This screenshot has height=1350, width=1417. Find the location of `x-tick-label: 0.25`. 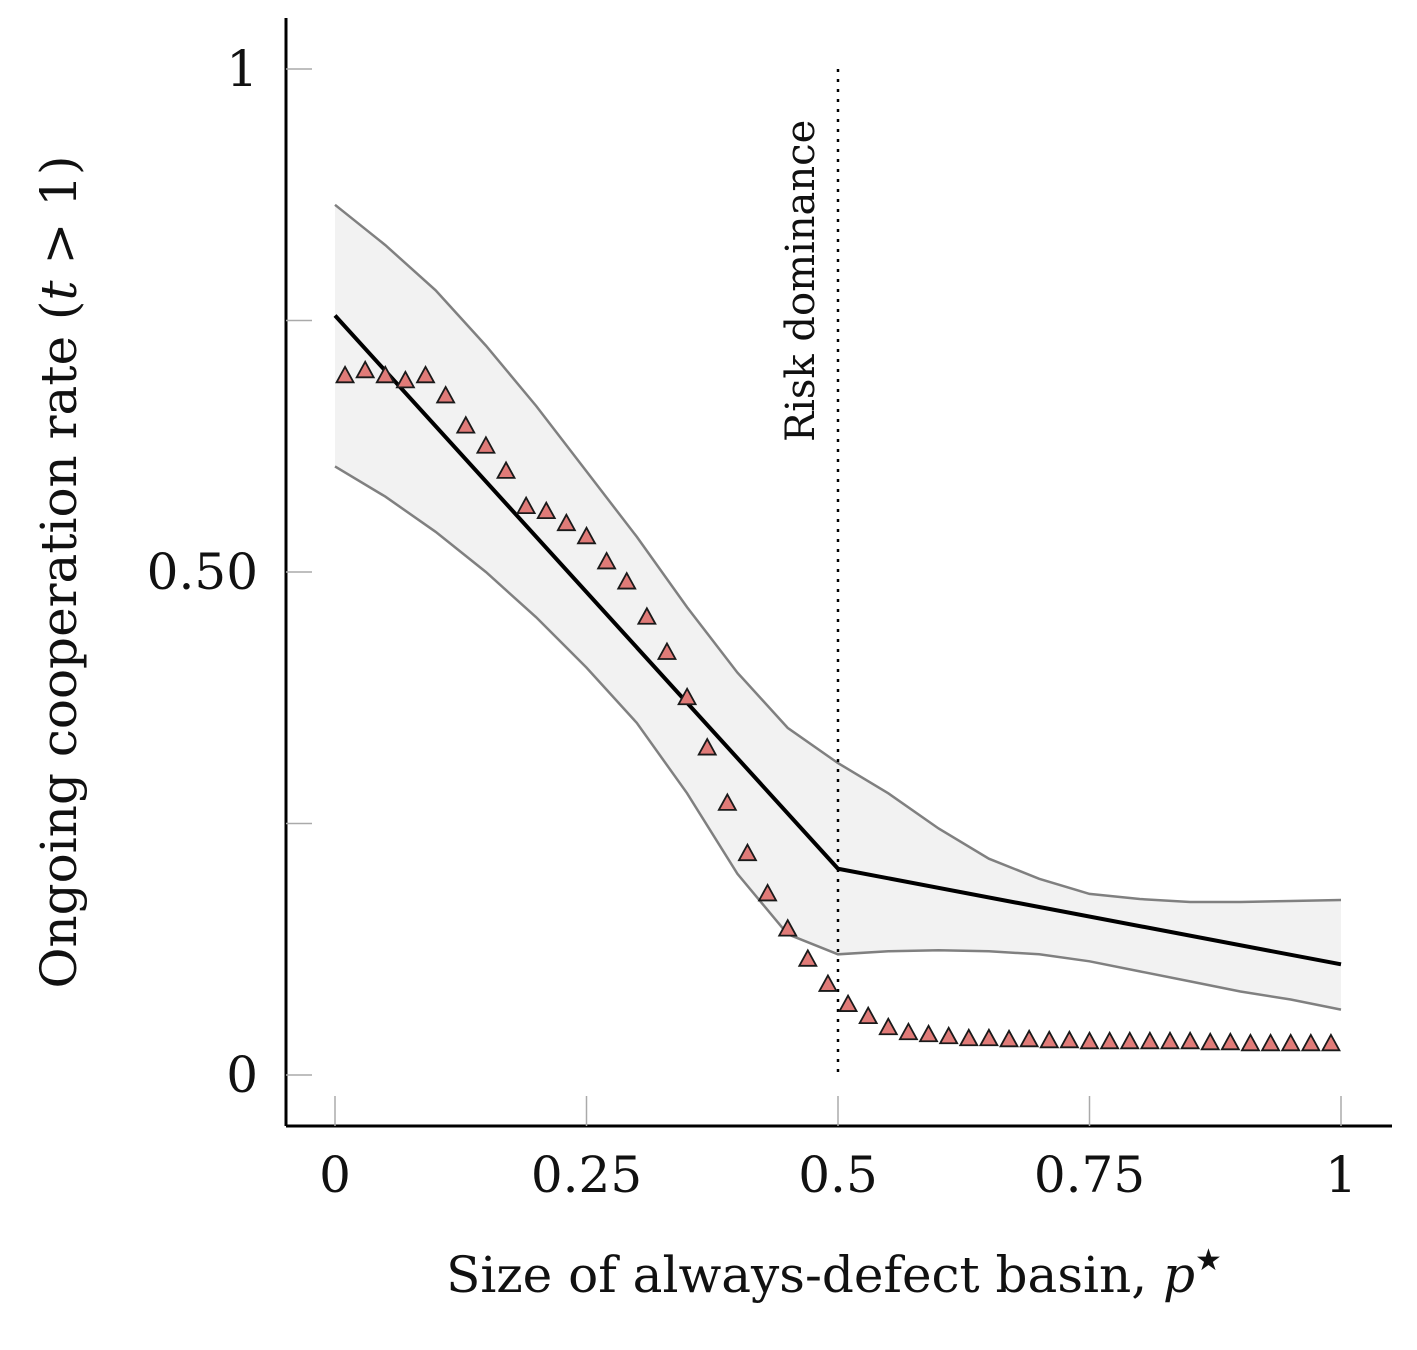

x-tick-label: 0.25 is located at coordinates (586, 1175).